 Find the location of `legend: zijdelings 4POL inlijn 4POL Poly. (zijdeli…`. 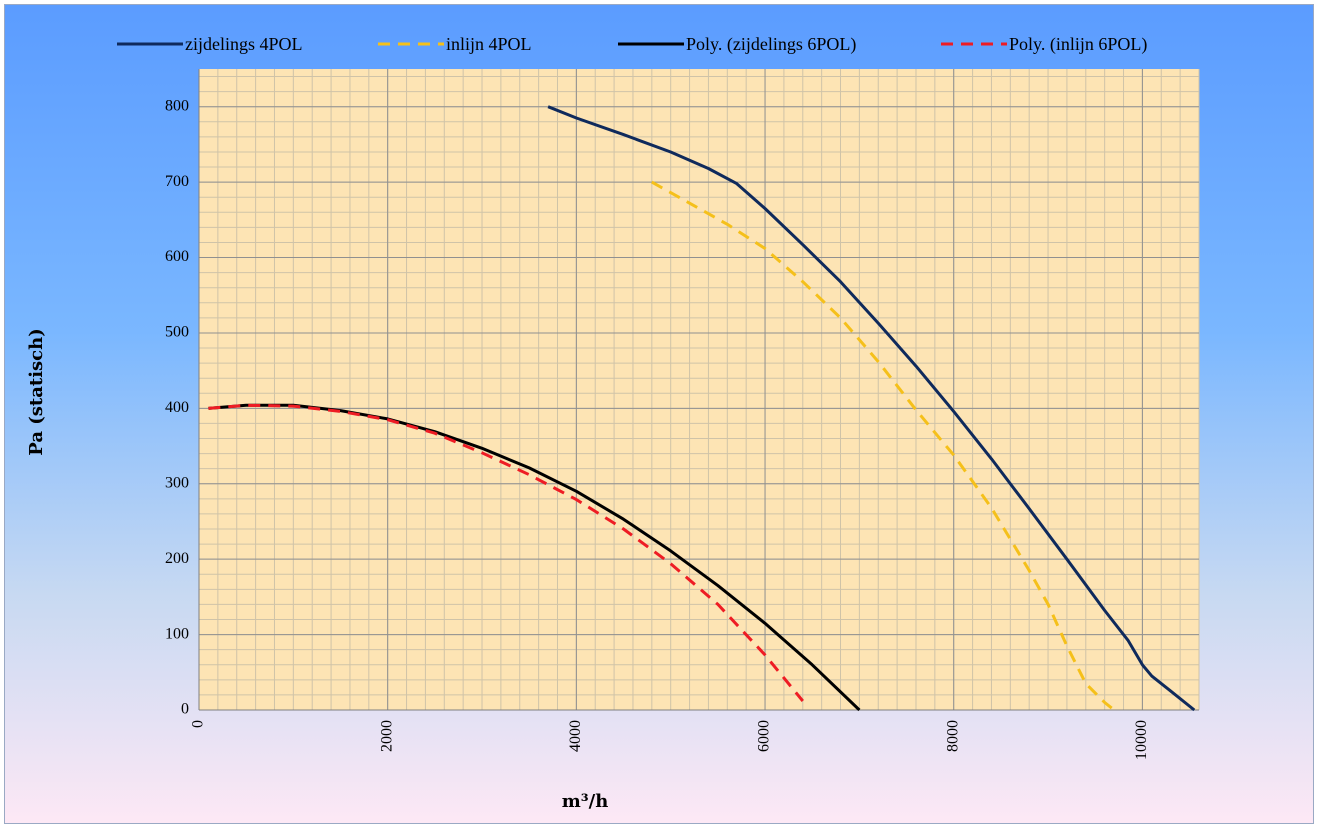

legend: zijdelings 4POL inlijn 4POL Poly. (zijdeli… is located at coordinates (632, 44).